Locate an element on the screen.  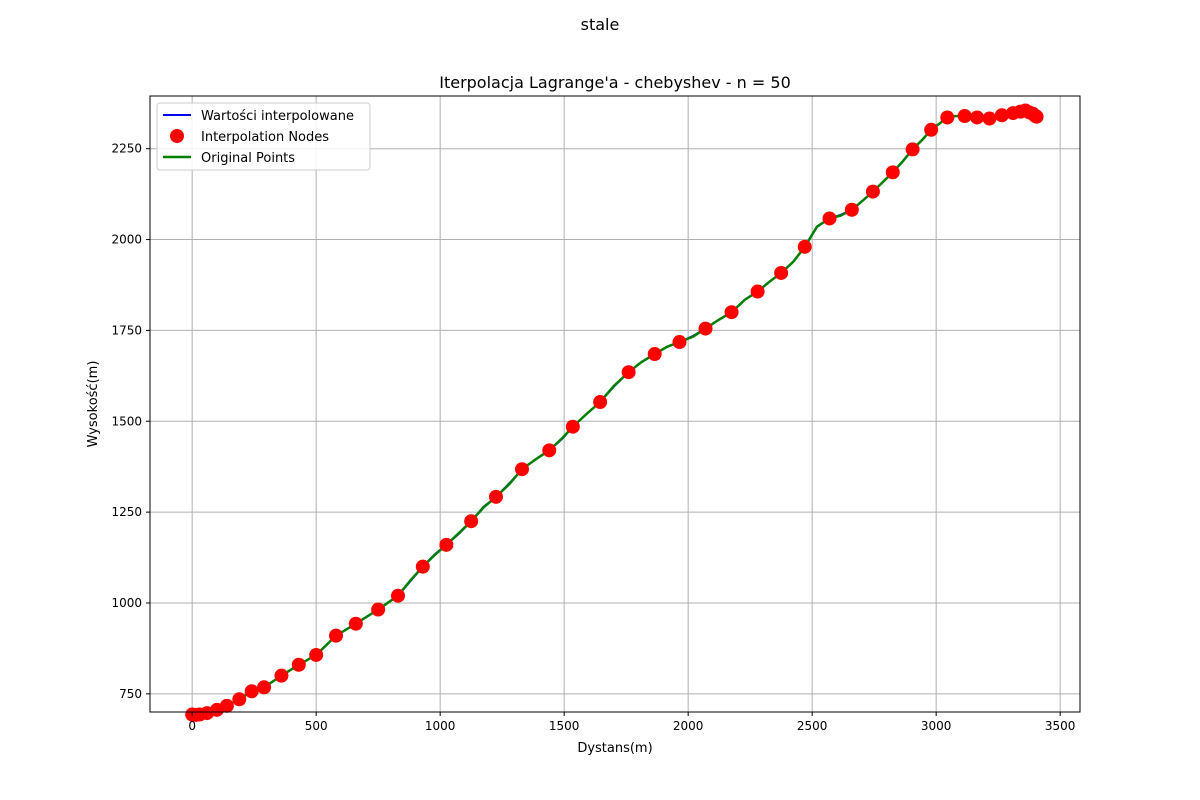
x-tick-label: 3500 is located at coordinates (1060, 726).